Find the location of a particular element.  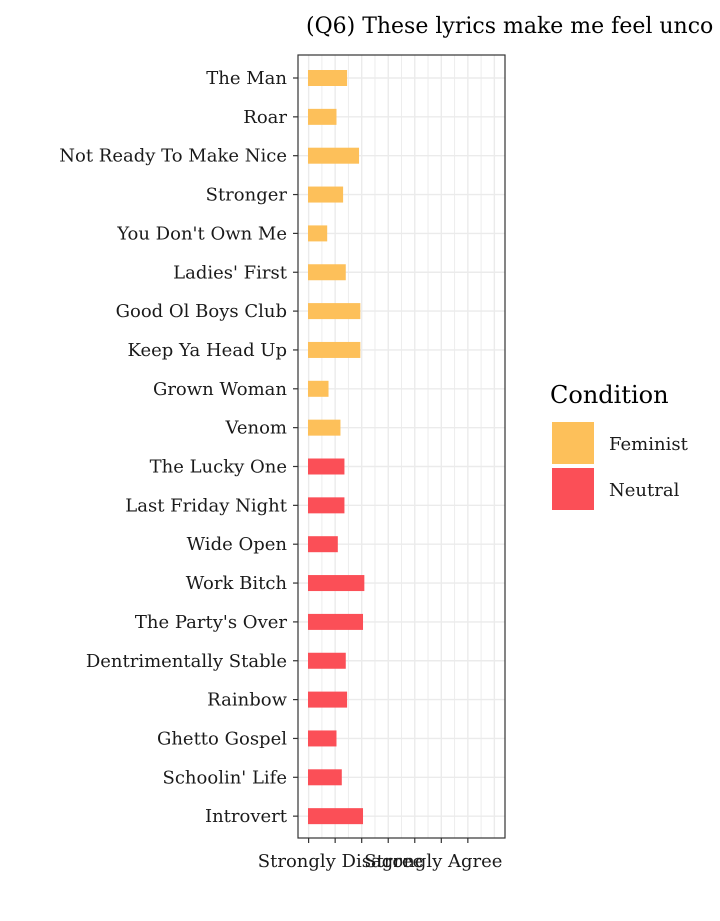

category-label: The Man is located at coordinates (246, 78).